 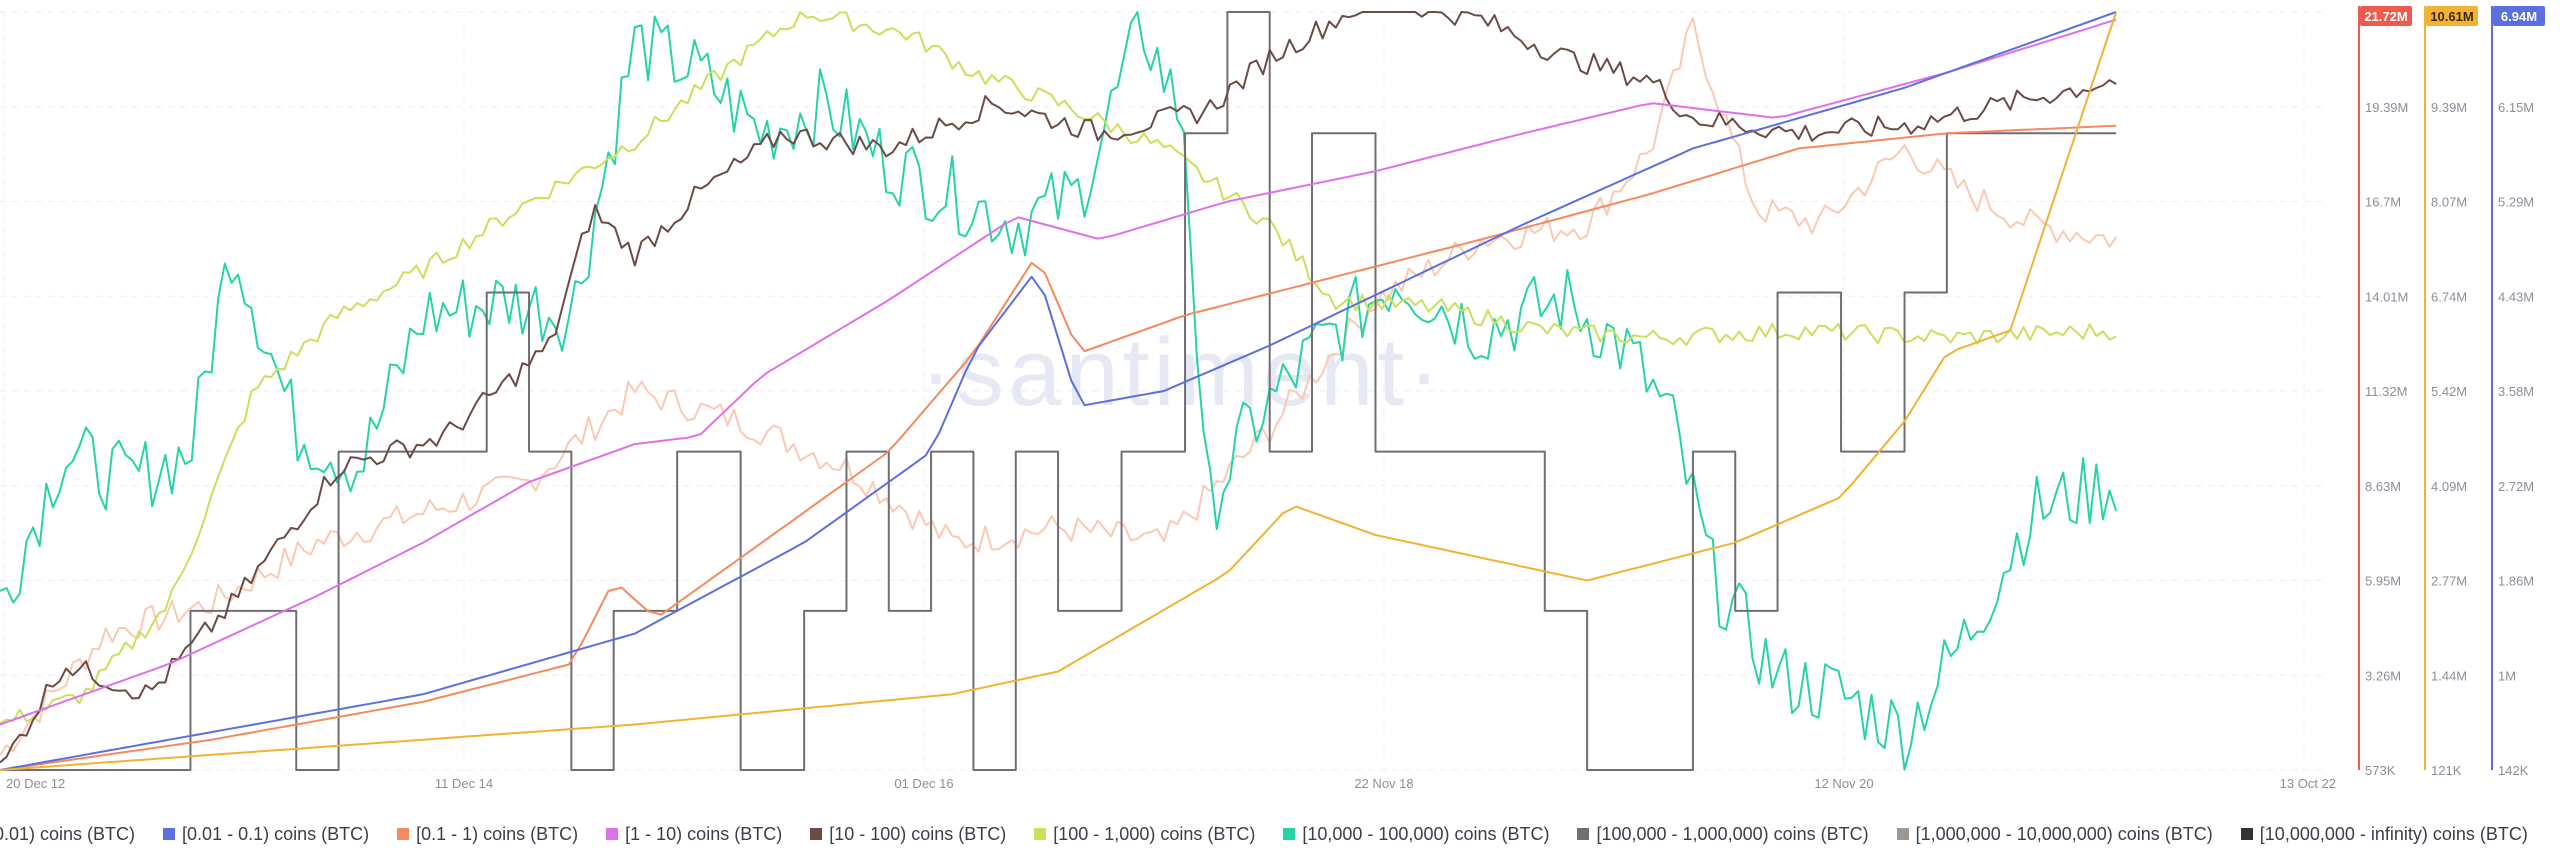 I want to click on y-tick-label: 6.74M, so click(x=2449, y=296).